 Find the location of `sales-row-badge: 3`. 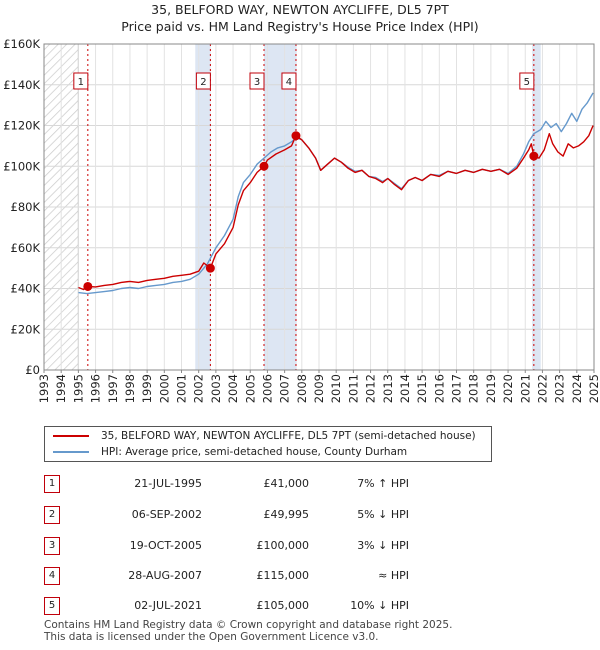

sales-row-badge: 3 is located at coordinates (52, 546).